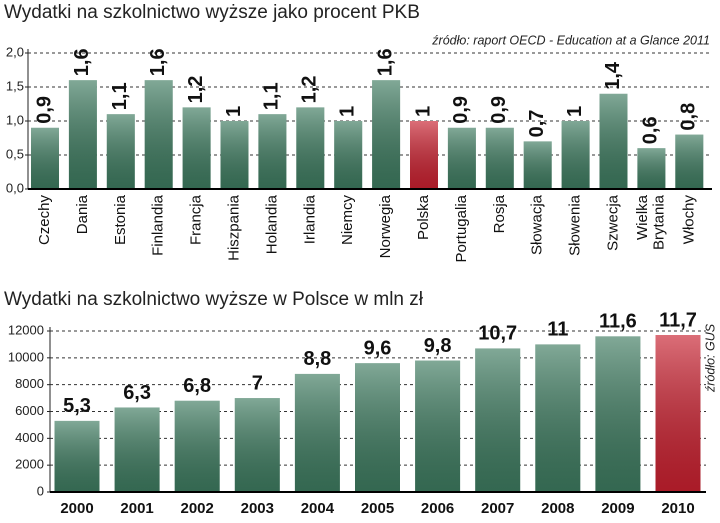 The image size is (720, 523). Describe the element at coordinates (497, 508) in the screenshot. I see `x-tick-label: 2007` at that location.